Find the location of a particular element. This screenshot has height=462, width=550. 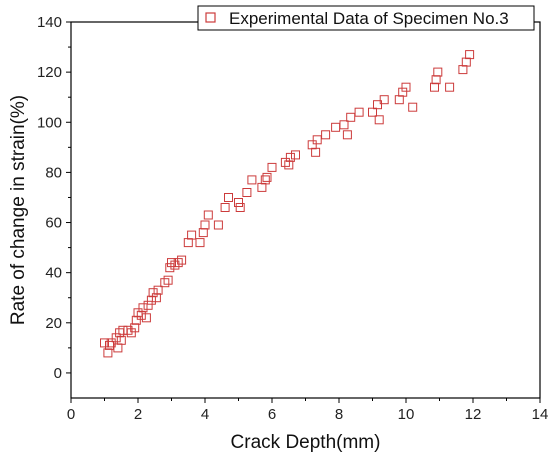

x-axis-ticks: 0 2 4 6 8 10 12 14 is located at coordinates (308, 410).